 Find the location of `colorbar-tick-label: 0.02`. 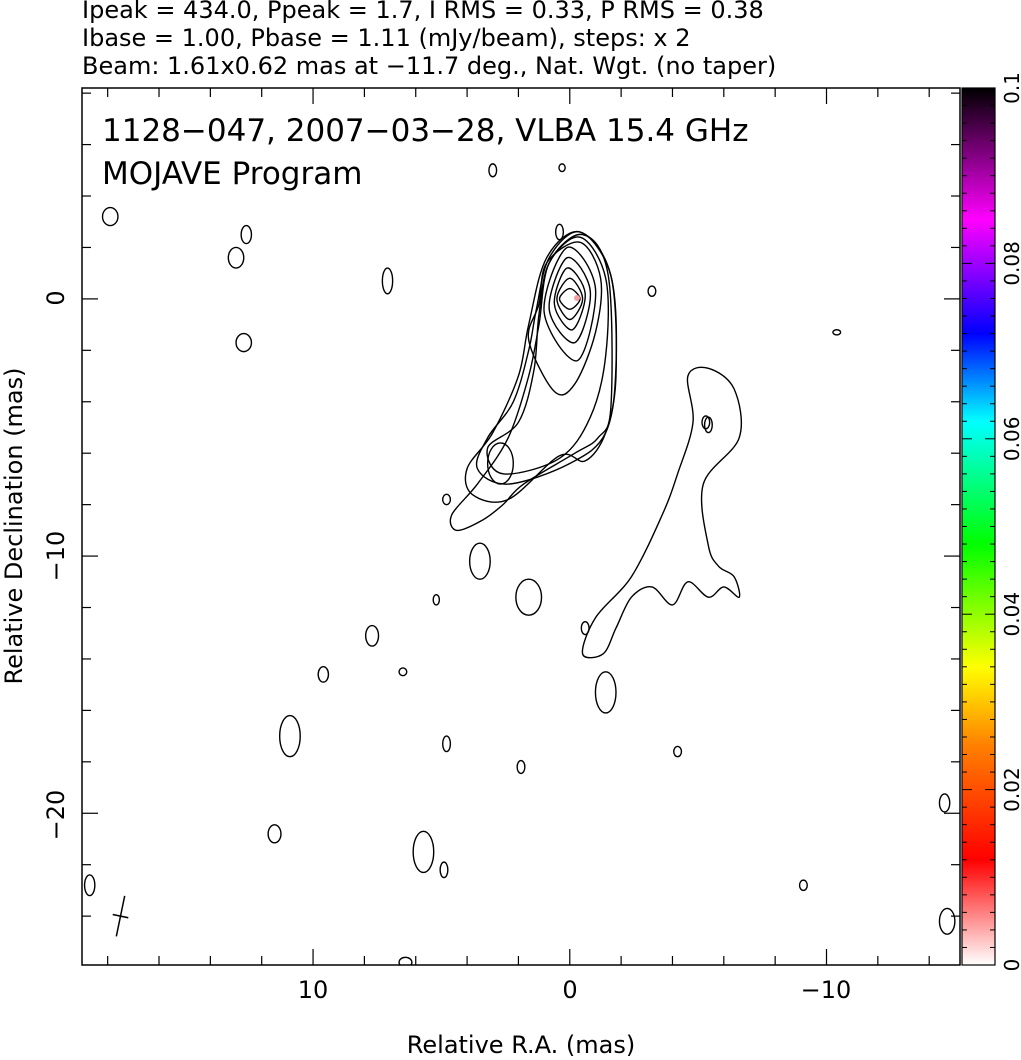

colorbar-tick-label: 0.02 is located at coordinates (1010, 789).